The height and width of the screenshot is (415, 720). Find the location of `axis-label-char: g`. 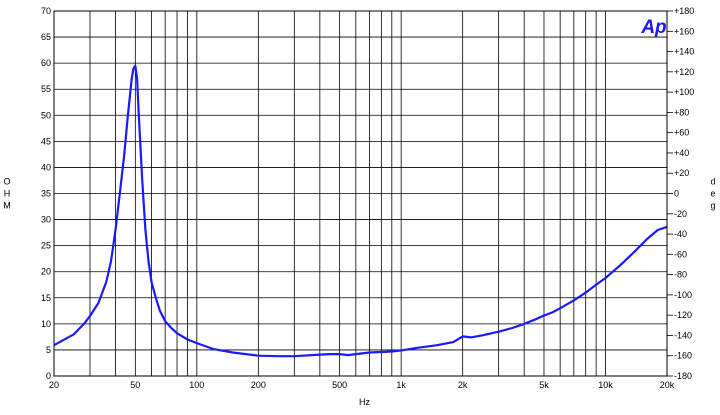

axis-label-char: g is located at coordinates (712, 206).